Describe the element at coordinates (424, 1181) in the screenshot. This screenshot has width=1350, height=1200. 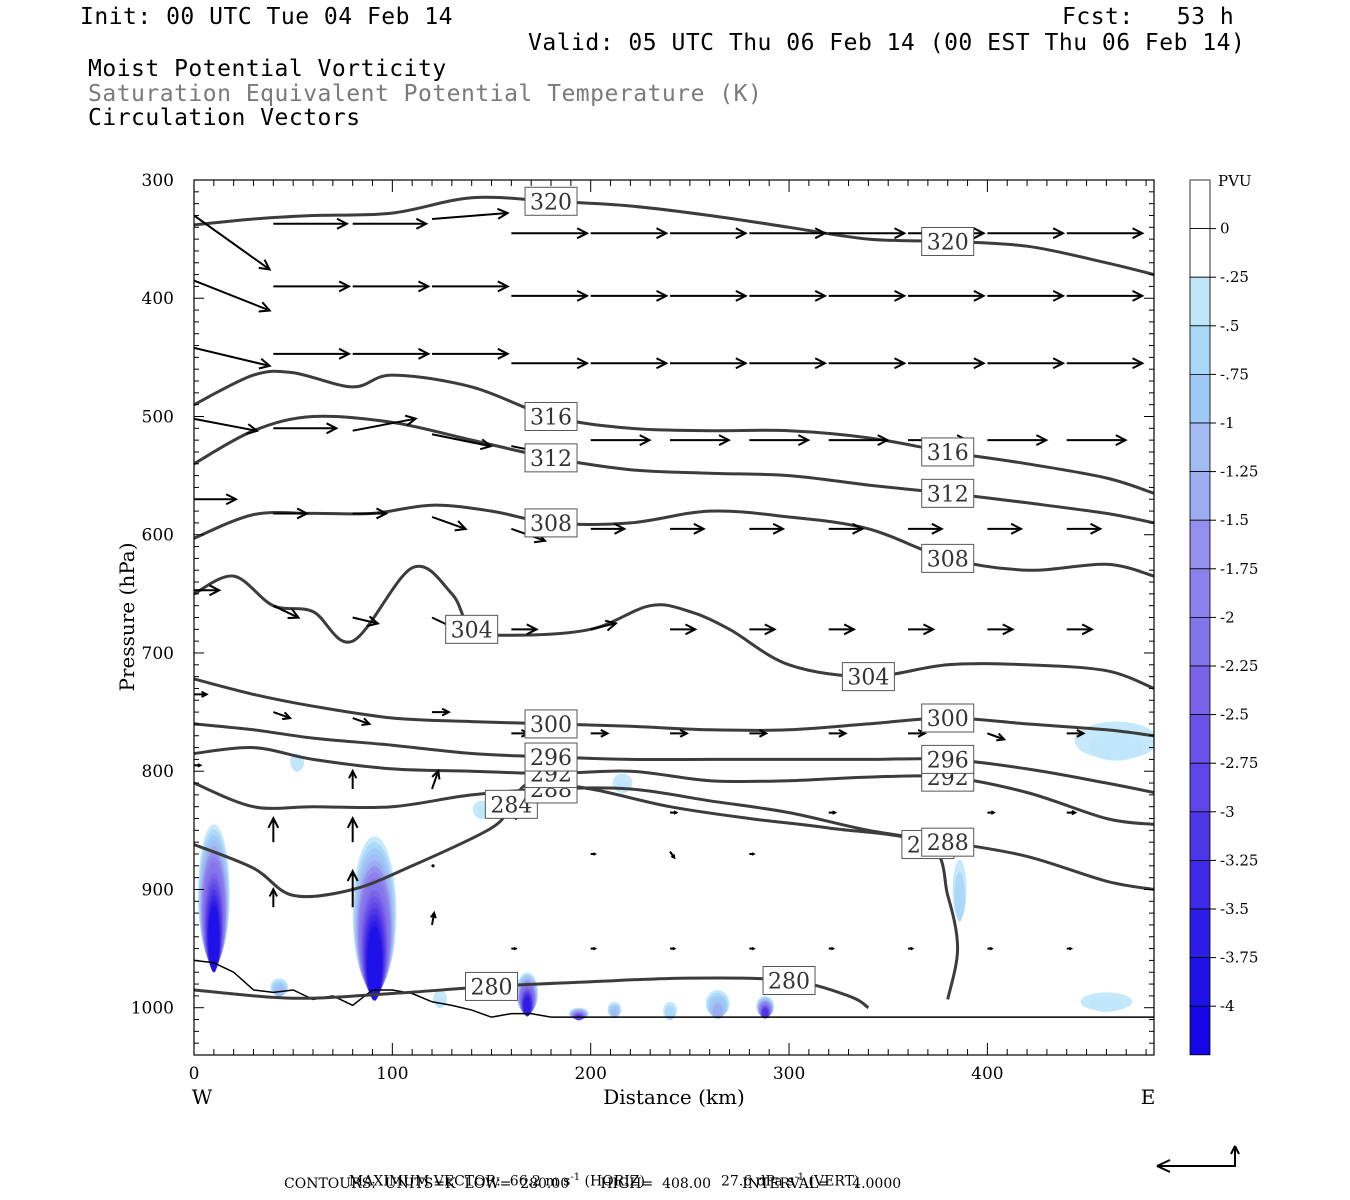
I see `max-vector-label: MAXIMUM VECTOR:` at that location.